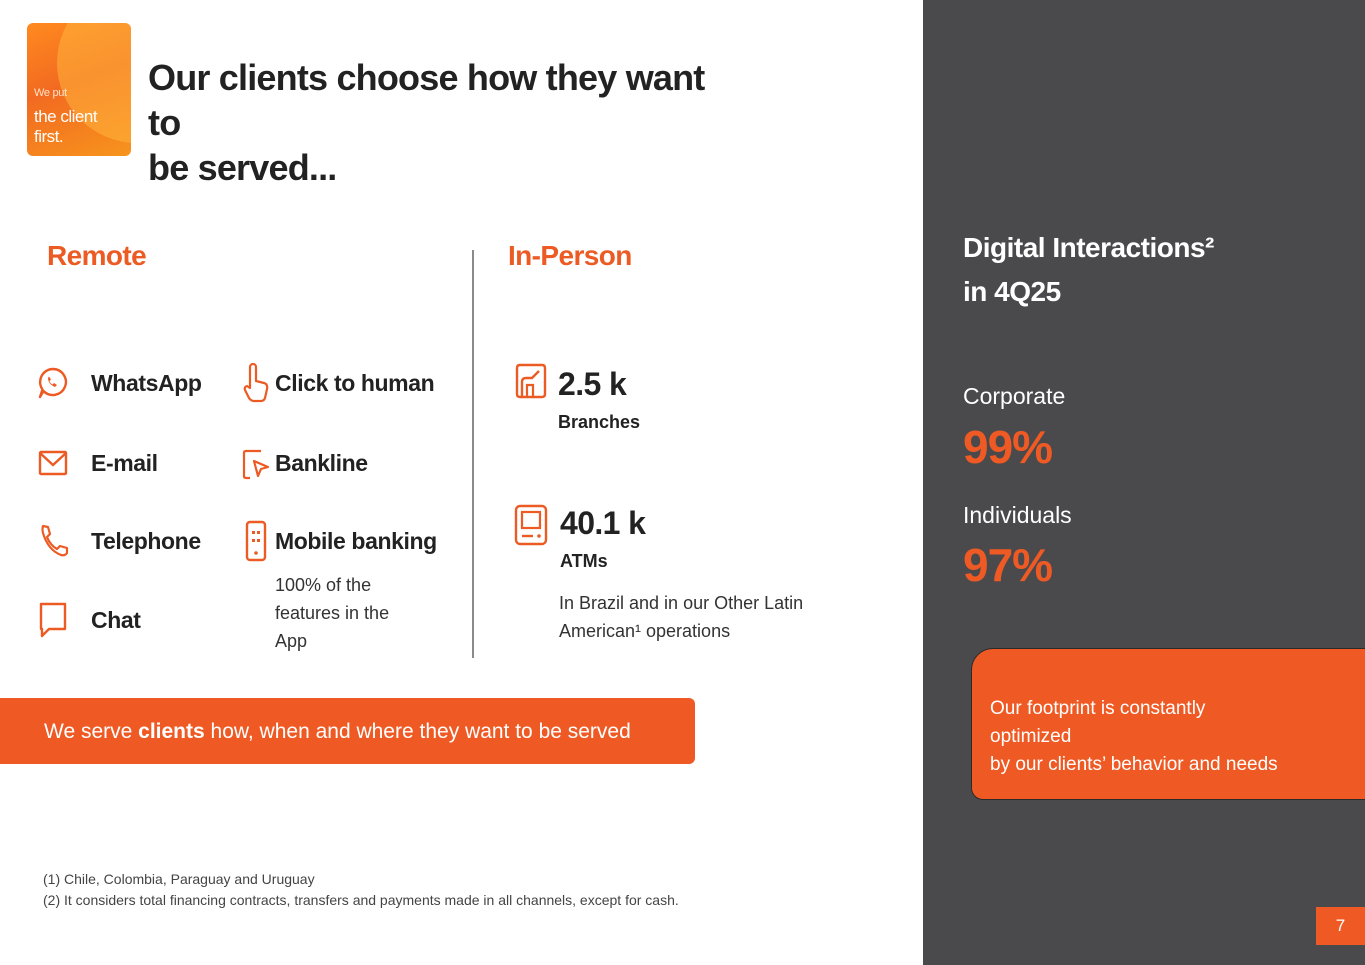 This screenshot has width=1365, height=965. Describe the element at coordinates (1098, 722) in the screenshot. I see `footprint-line-1: Our footprint is constantly optimized` at that location.